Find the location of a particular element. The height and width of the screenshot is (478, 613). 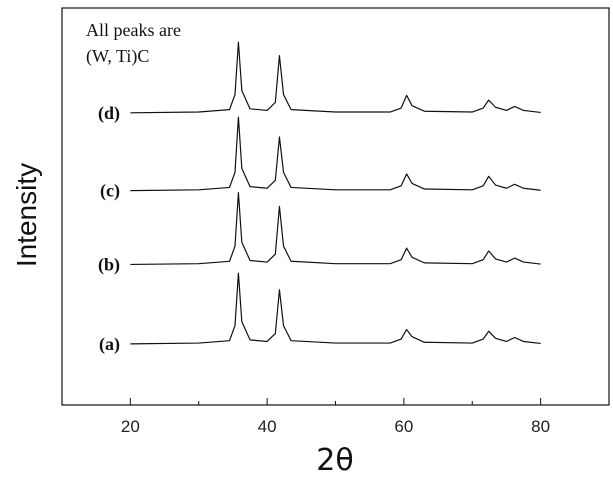

y-axis-label: Intensity is located at coordinates (26, 215).